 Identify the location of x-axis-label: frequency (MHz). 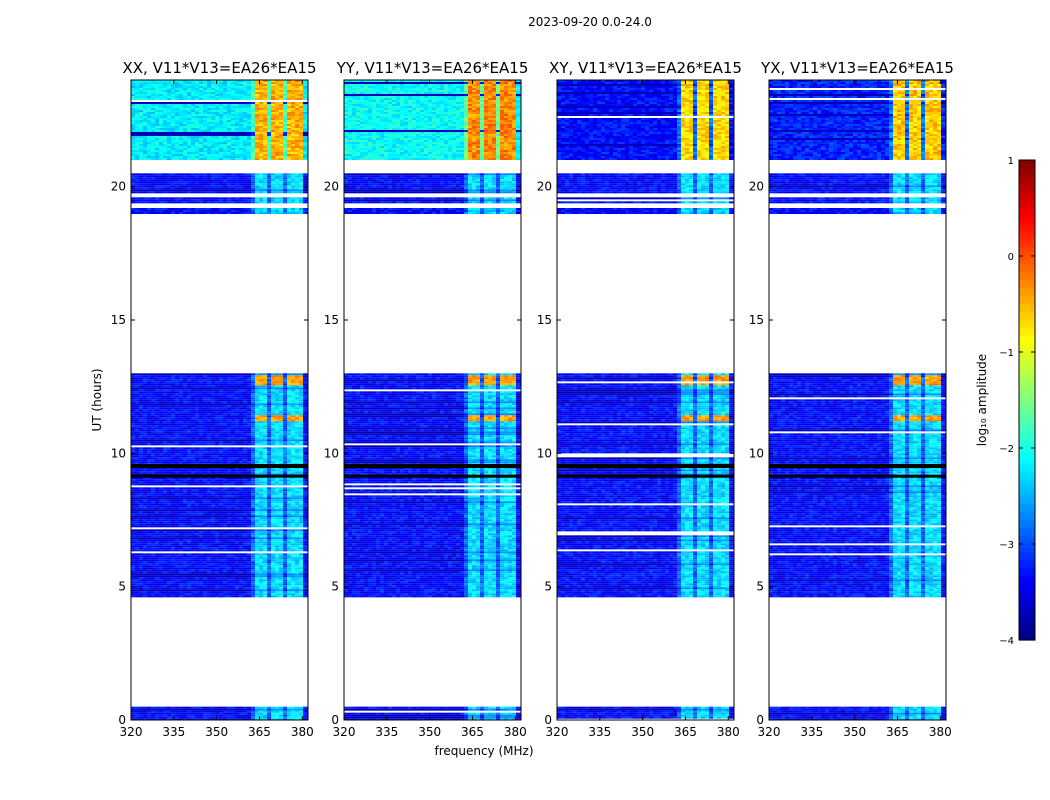
(483, 751).